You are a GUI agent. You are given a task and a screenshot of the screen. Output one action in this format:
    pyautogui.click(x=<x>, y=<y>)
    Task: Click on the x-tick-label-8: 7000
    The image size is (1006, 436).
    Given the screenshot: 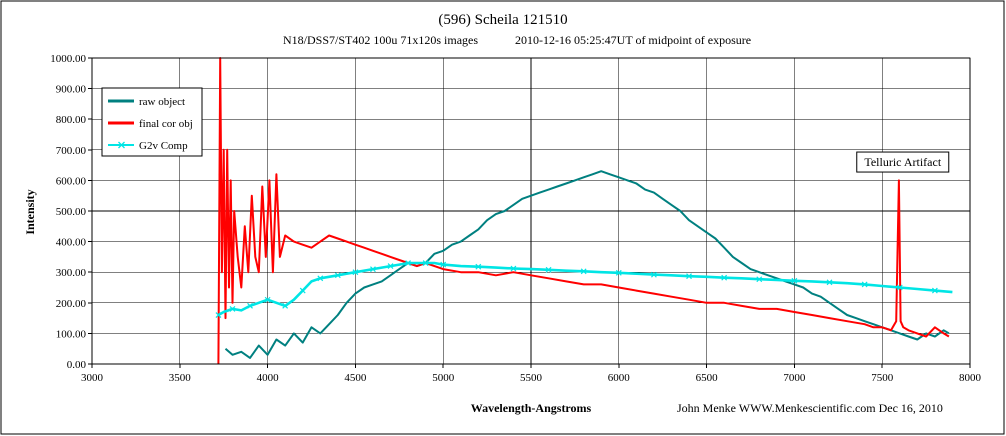 What is the action you would take?
    pyautogui.click(x=794, y=378)
    